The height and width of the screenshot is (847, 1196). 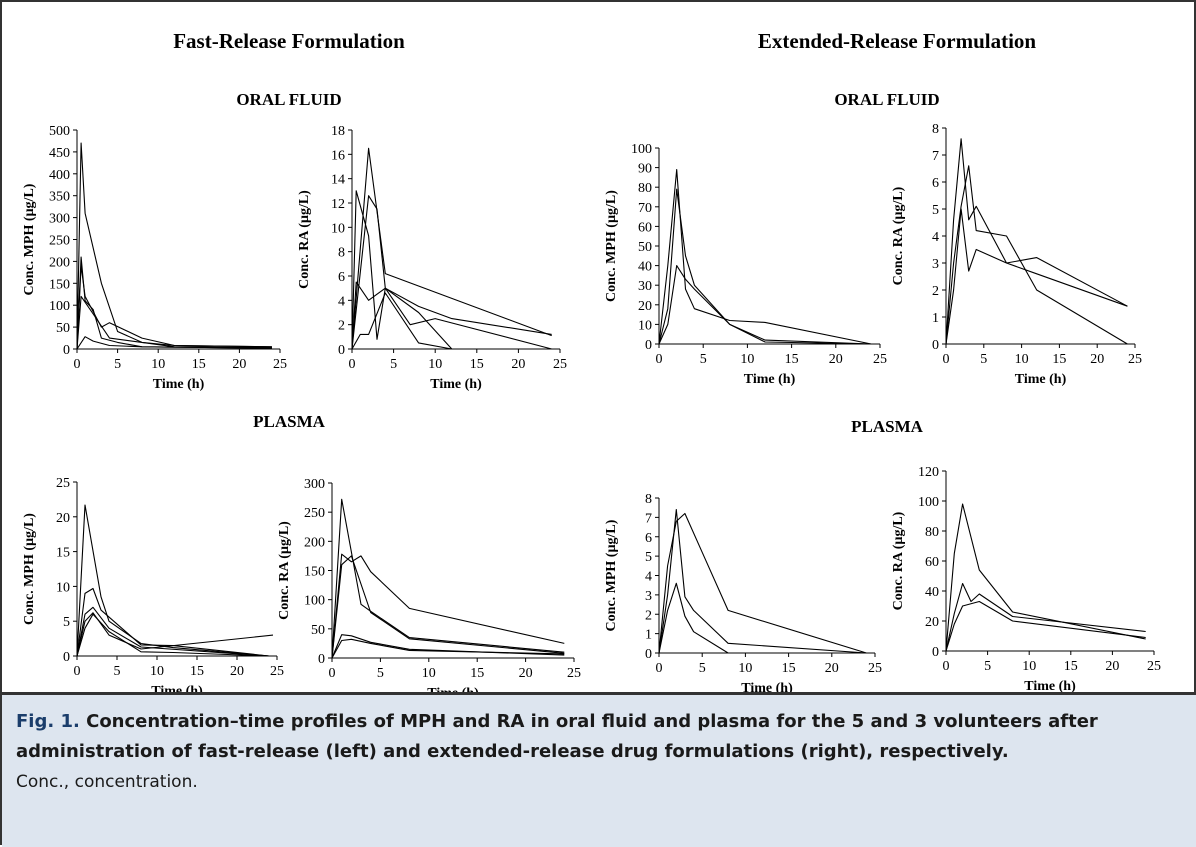 I want to click on y-tick-label: 450, so click(x=59, y=153).